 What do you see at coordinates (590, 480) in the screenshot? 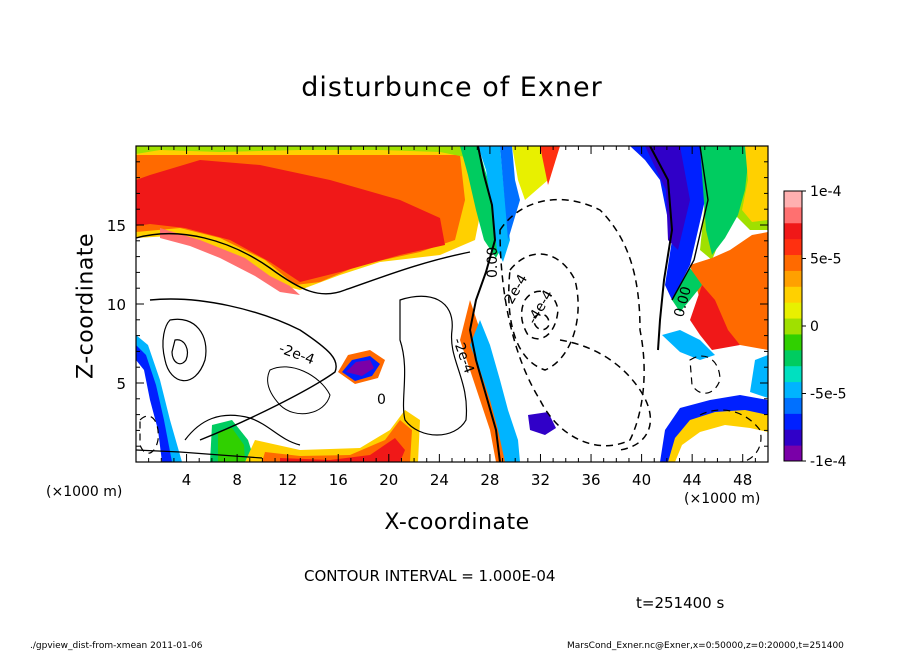
I see `x-tick-label: 36` at bounding box center [590, 480].